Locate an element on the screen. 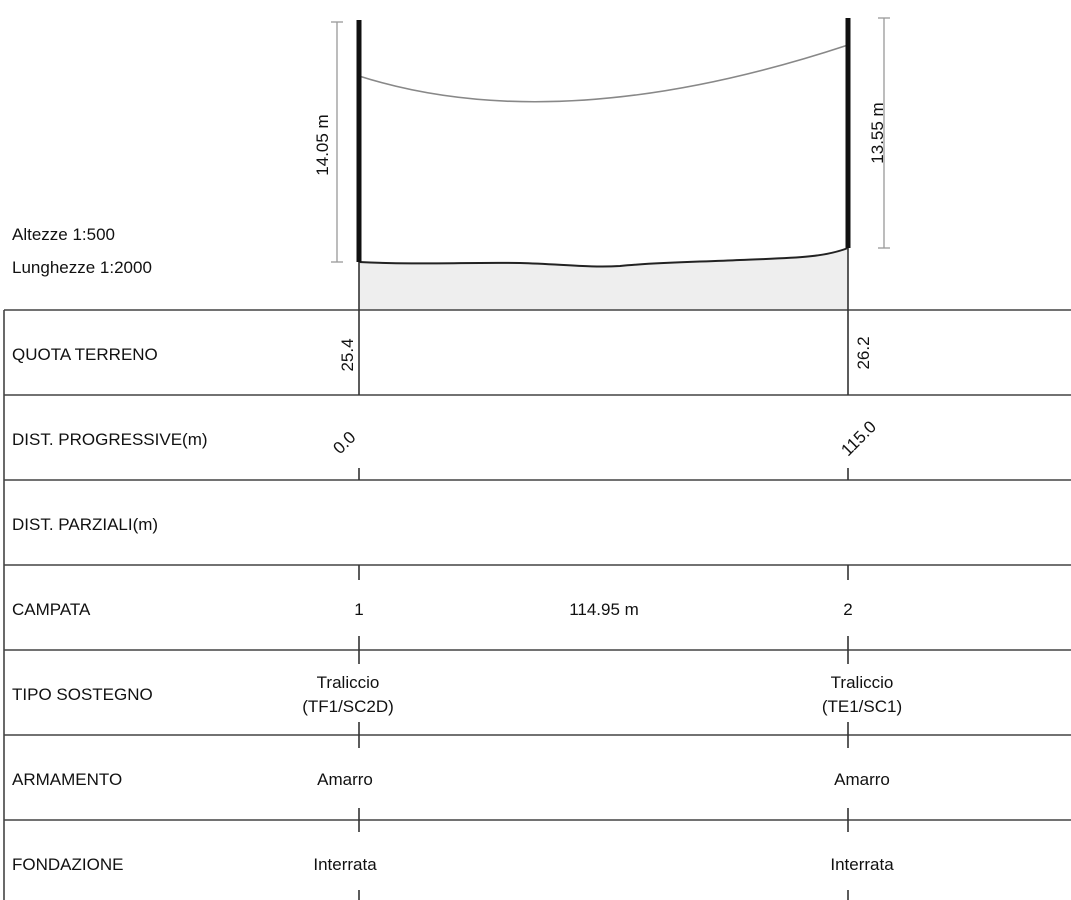  support-2-height-dimension is located at coordinates (884, 133).